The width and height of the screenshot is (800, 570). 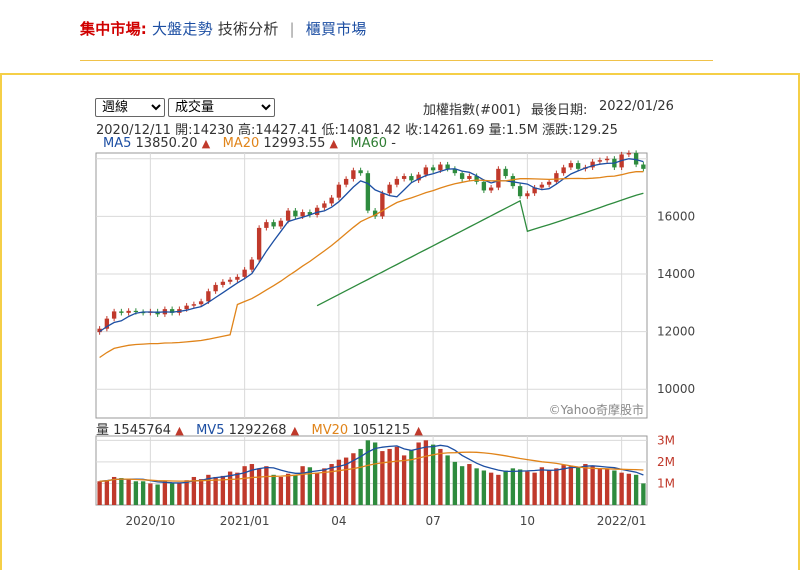 What do you see at coordinates (182, 29) in the screenshot?
I see `nav-link-market-trend: 大盤走勢` at bounding box center [182, 29].